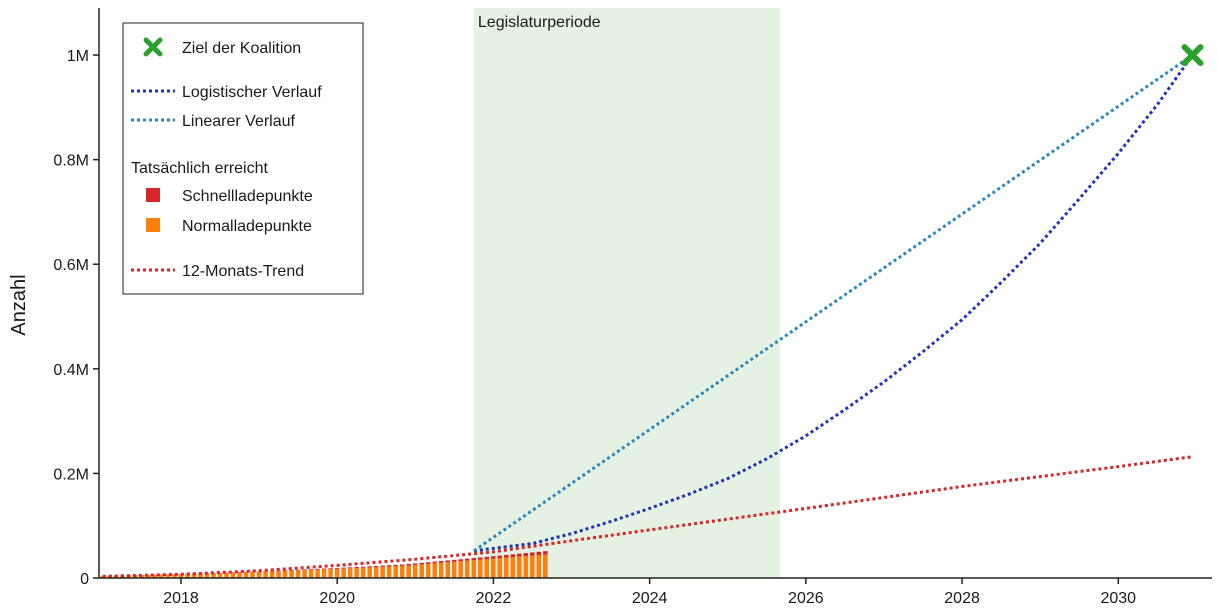 This screenshot has height=614, width=1217. I want to click on x-tick-label: 2022, so click(494, 598).